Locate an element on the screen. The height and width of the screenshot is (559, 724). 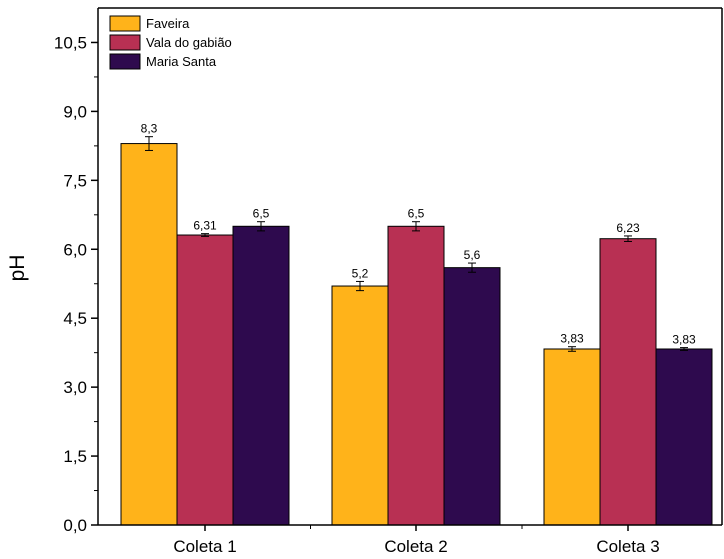
legend-label: Vala do gabião is located at coordinates (189, 42).